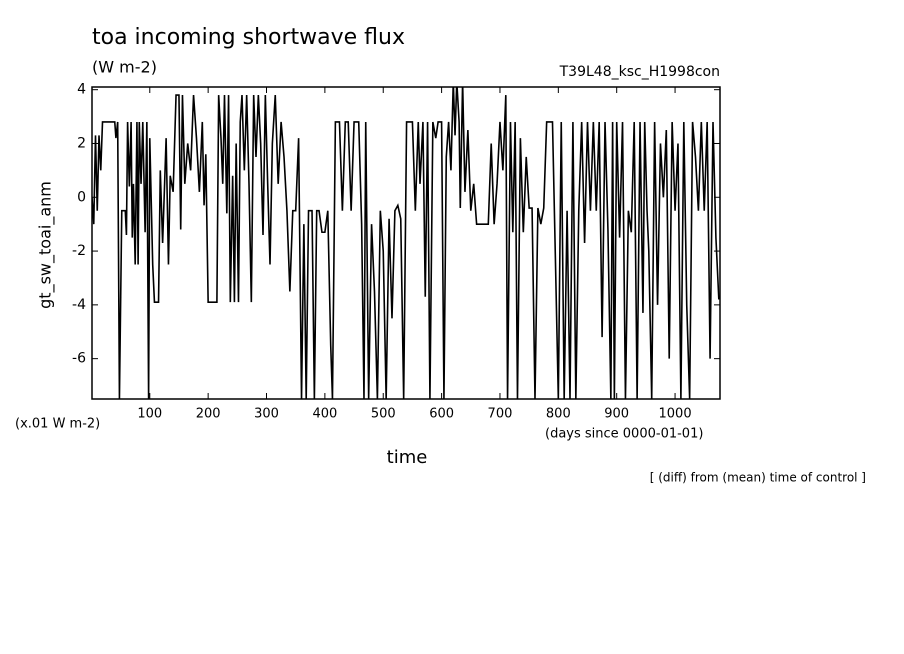 The height and width of the screenshot is (654, 904). Describe the element at coordinates (81, 143) in the screenshot. I see `y-tick-label: 2` at that location.